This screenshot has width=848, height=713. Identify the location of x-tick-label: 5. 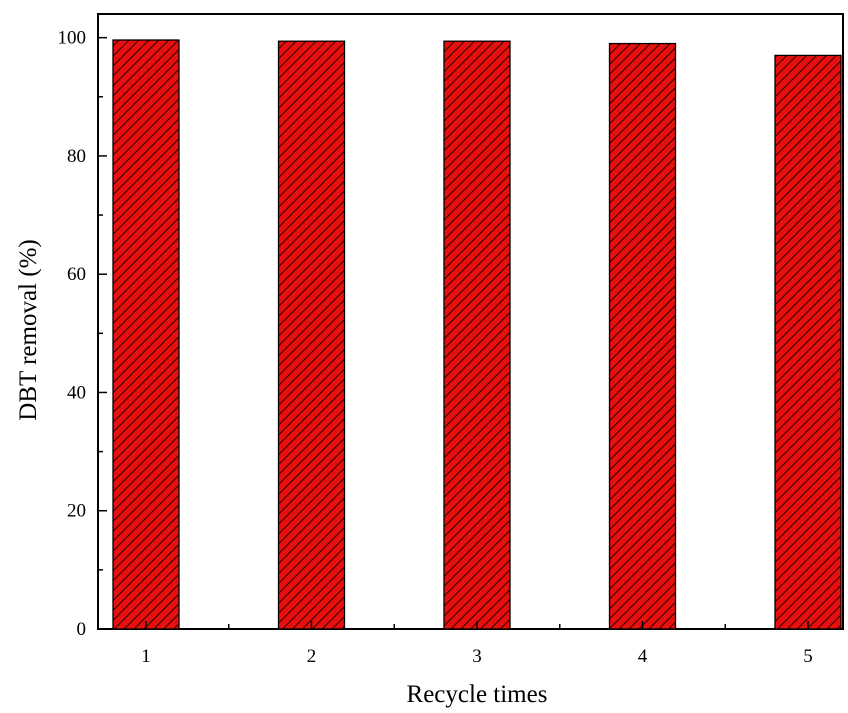
(808, 656).